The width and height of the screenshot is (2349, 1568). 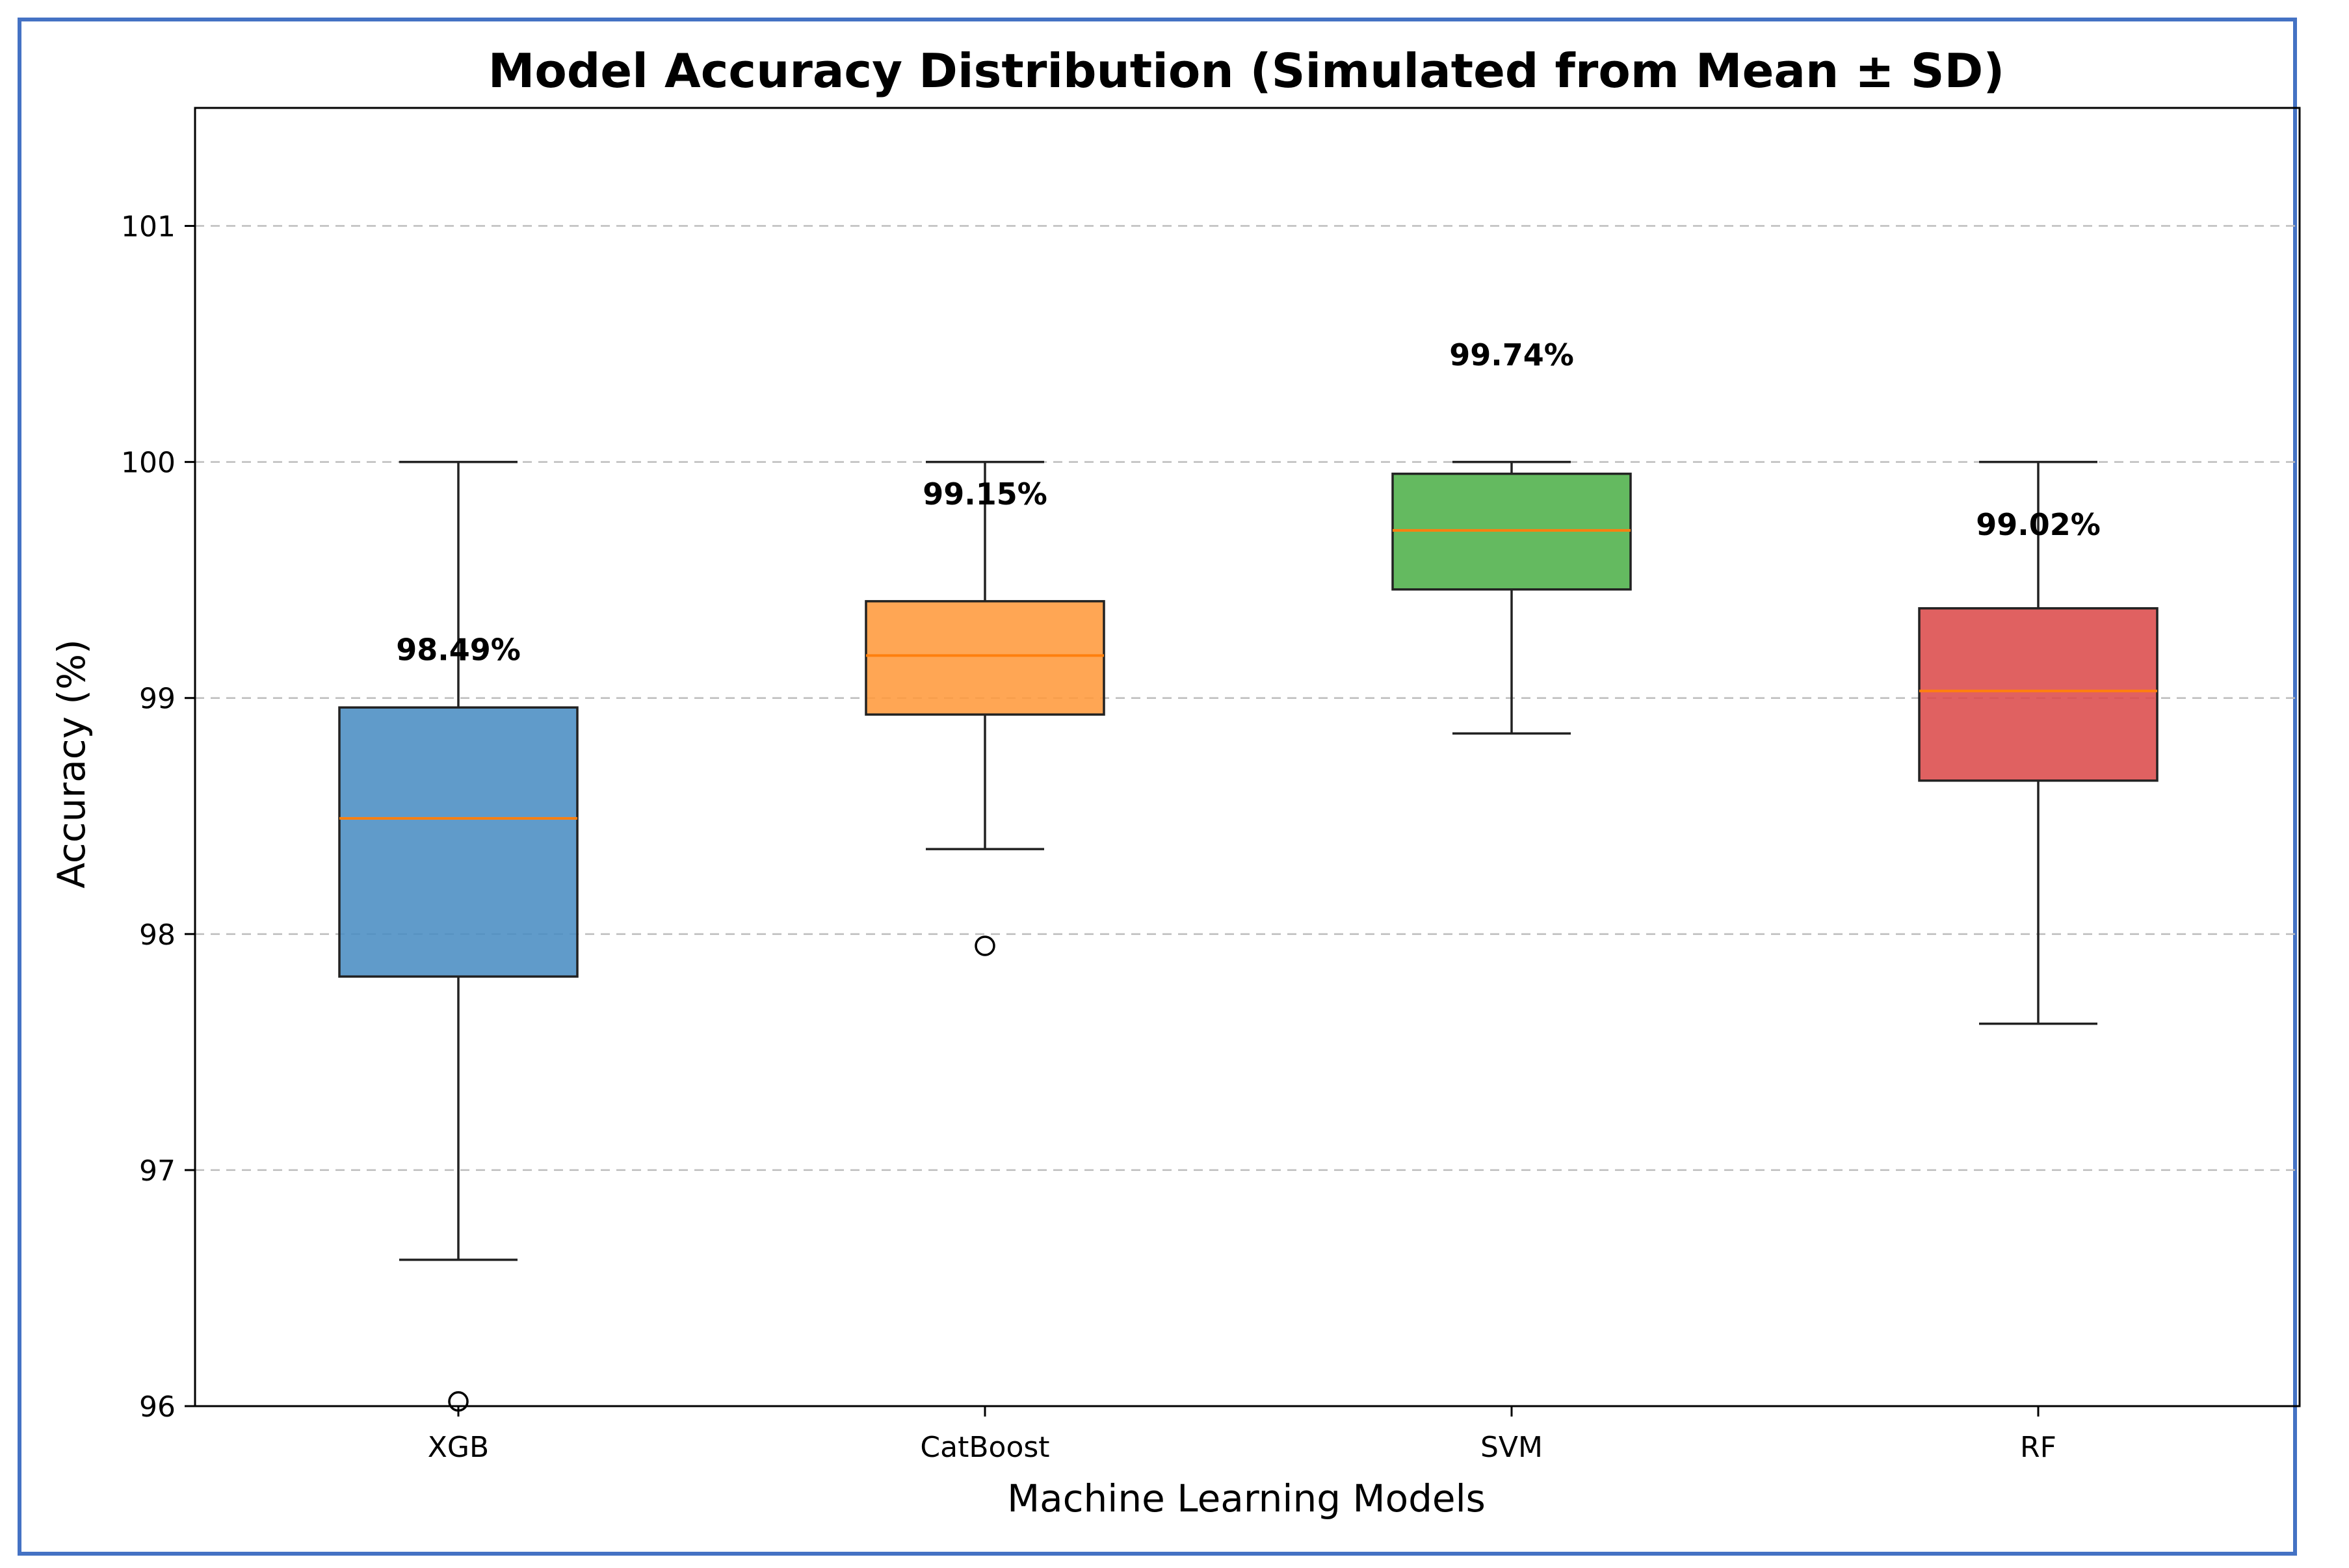 I want to click on x-tick-label: SVM, so click(x=1511, y=1447).